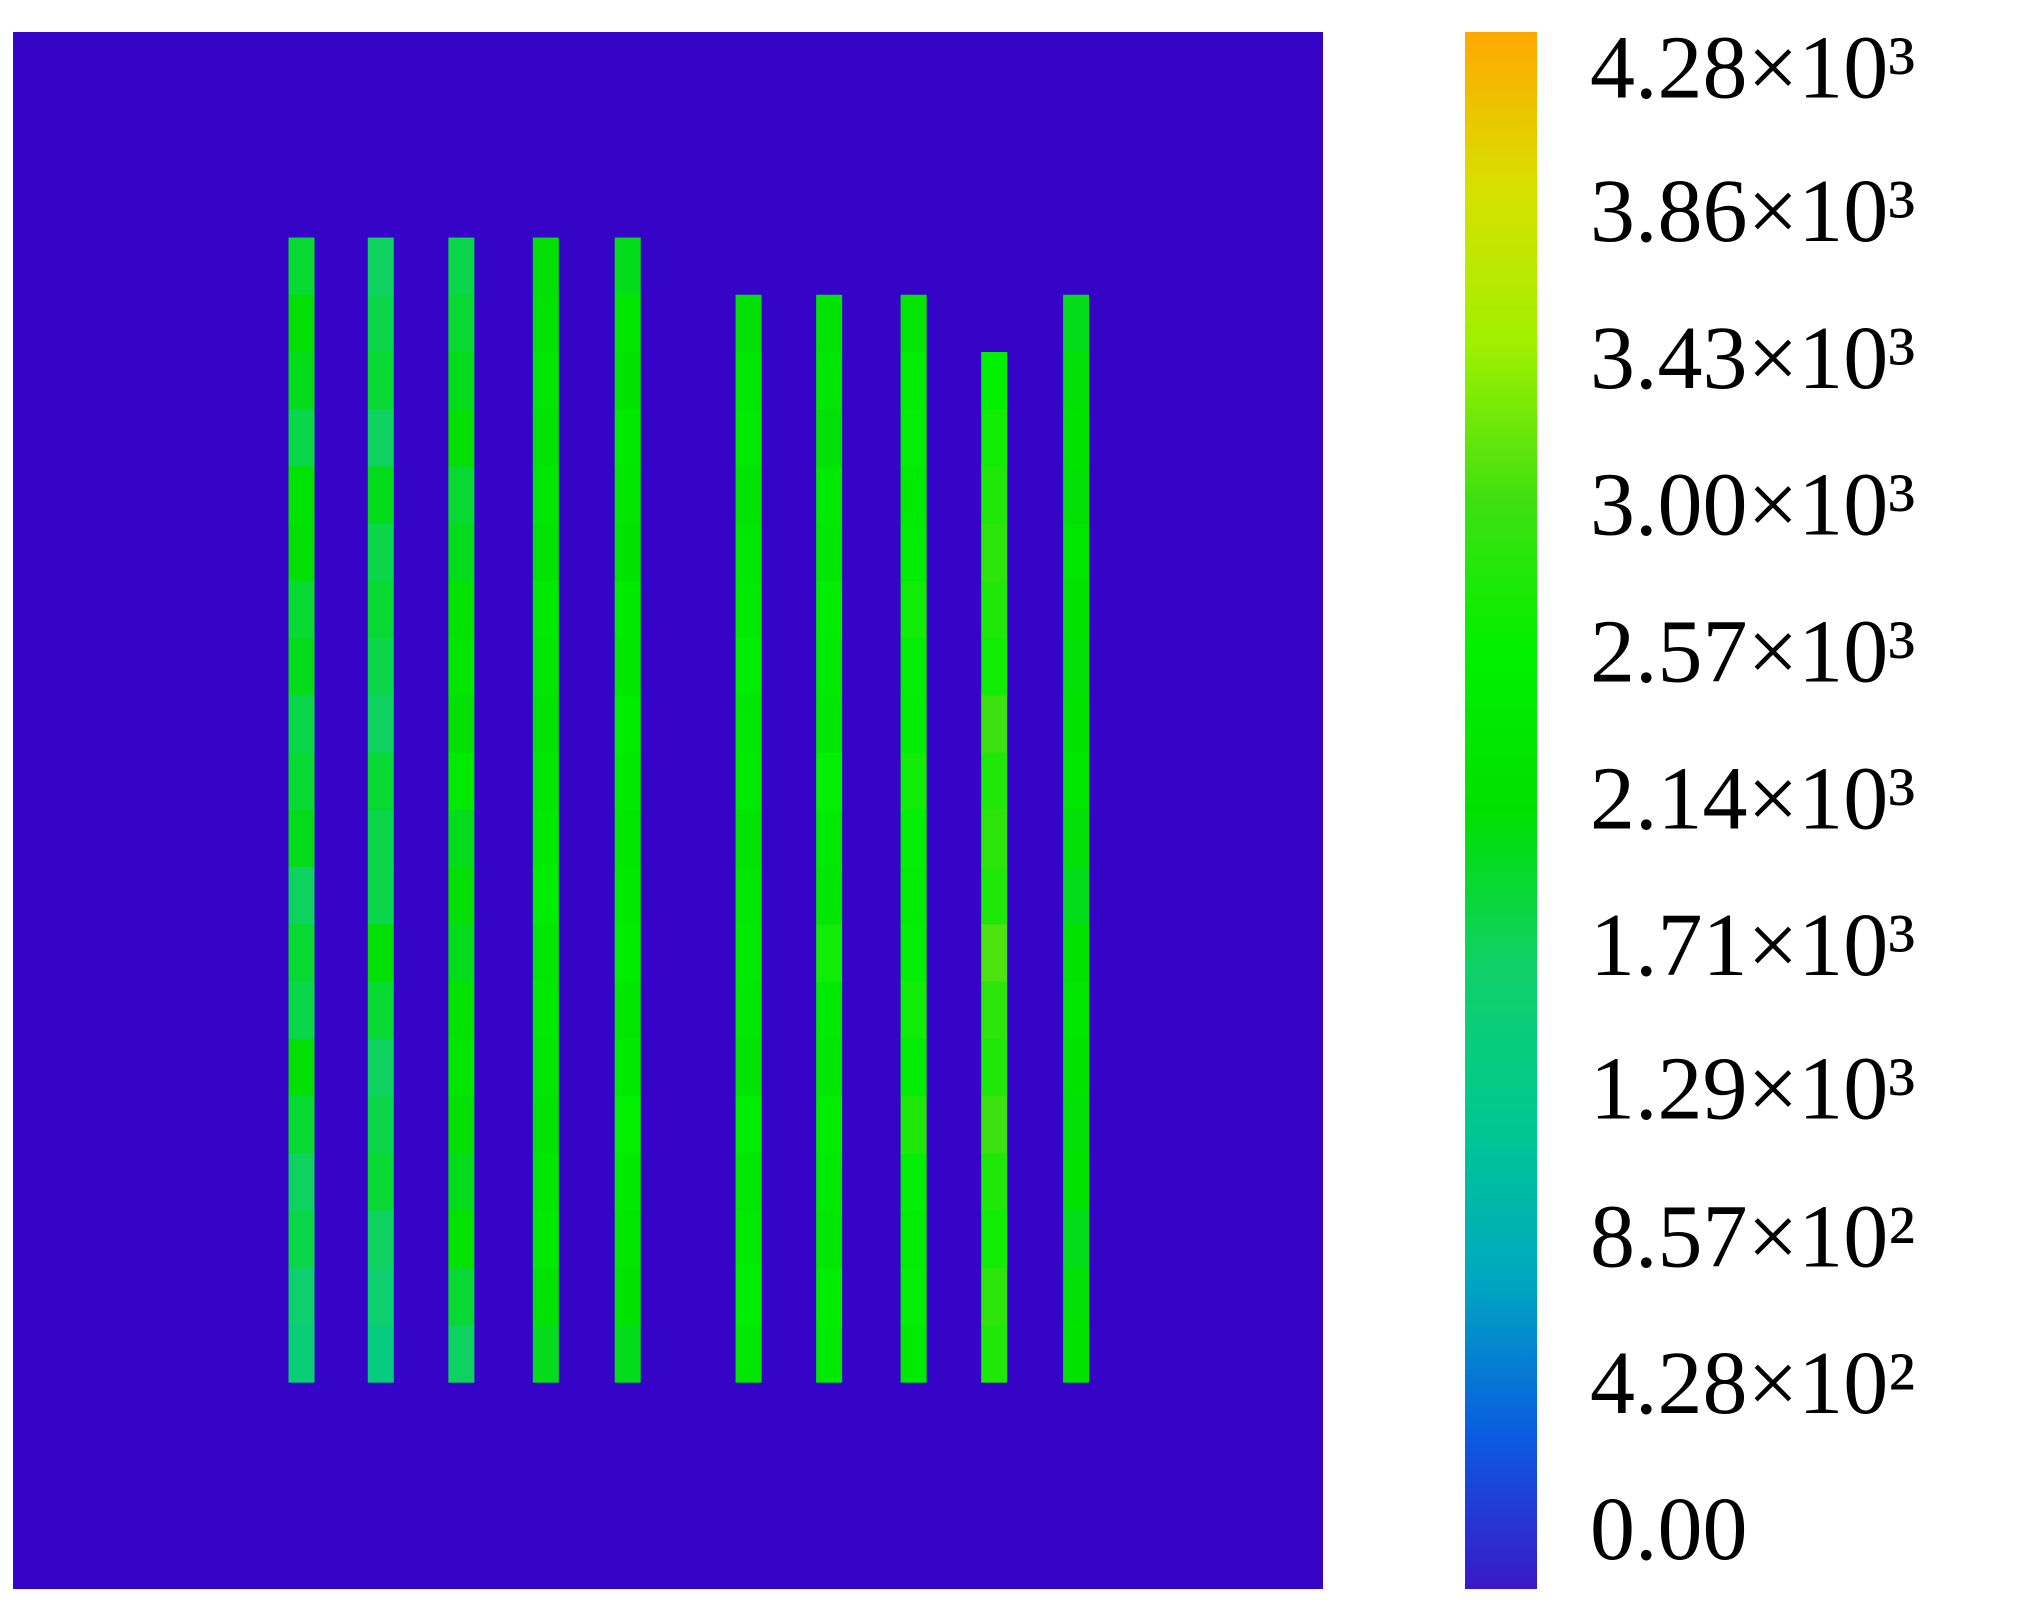  I want to click on colorbar-tick-label: 3.86×10³, so click(1752, 211).